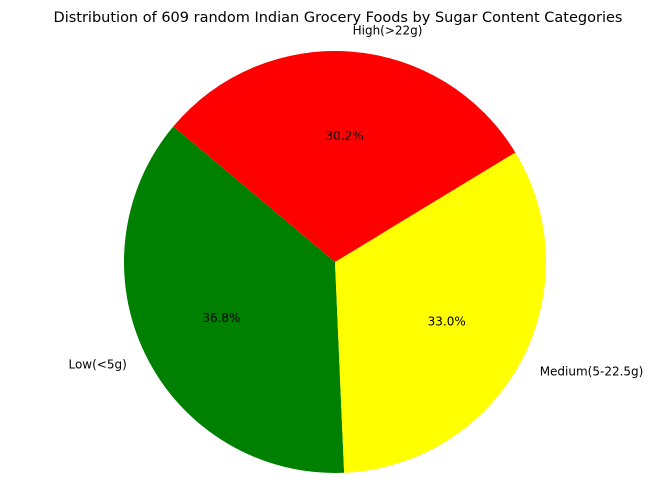  I want to click on slice-percent-low-5g: 36.8%, so click(221, 318).